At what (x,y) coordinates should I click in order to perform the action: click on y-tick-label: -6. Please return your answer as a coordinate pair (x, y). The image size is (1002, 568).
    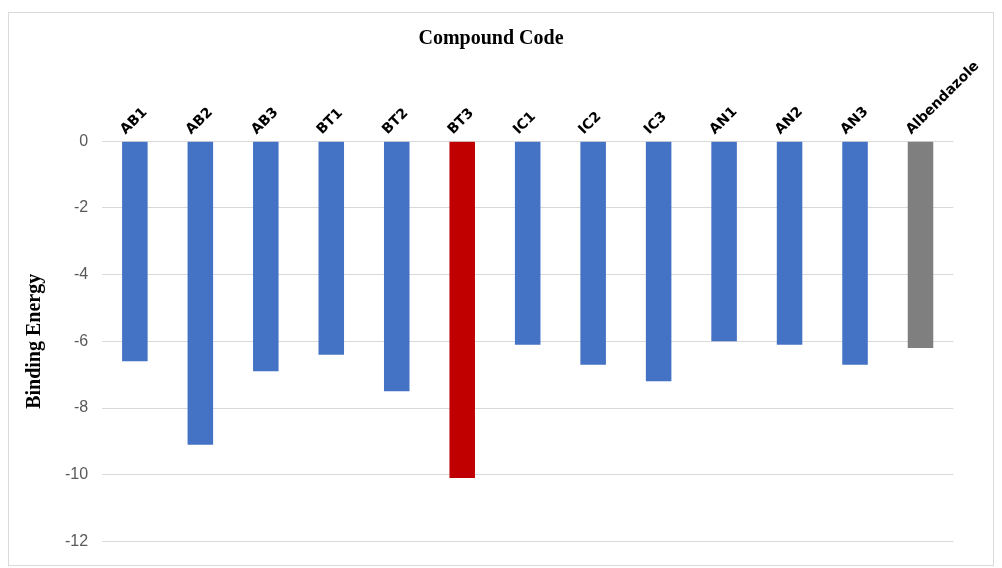
    Looking at the image, I should click on (81, 340).